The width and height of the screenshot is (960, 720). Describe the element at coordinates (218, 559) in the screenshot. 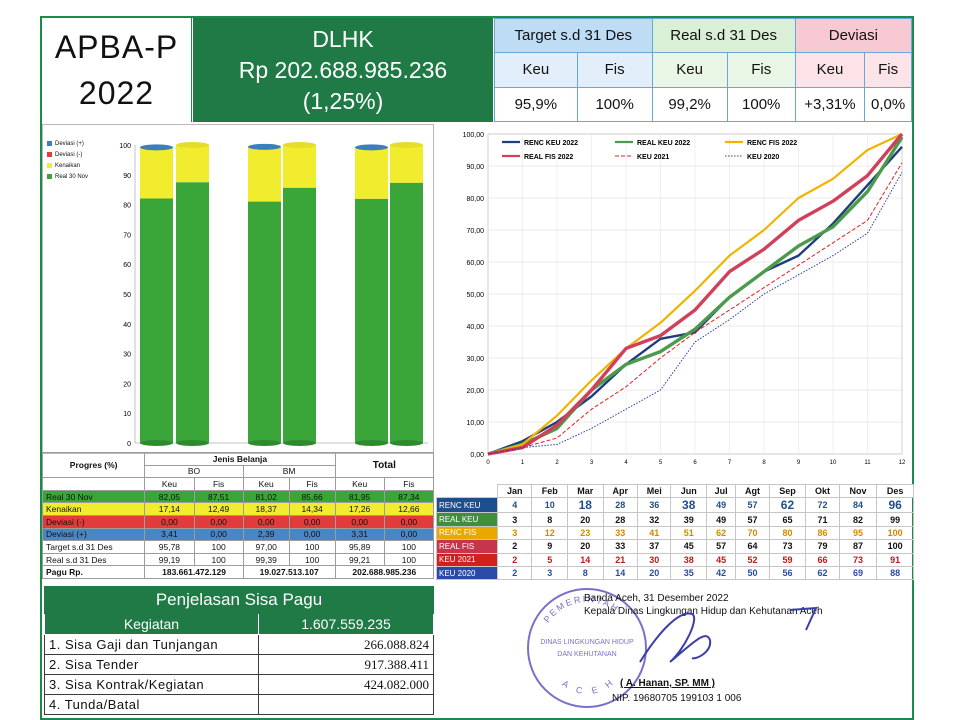

I see `progres-cell: 100` at that location.